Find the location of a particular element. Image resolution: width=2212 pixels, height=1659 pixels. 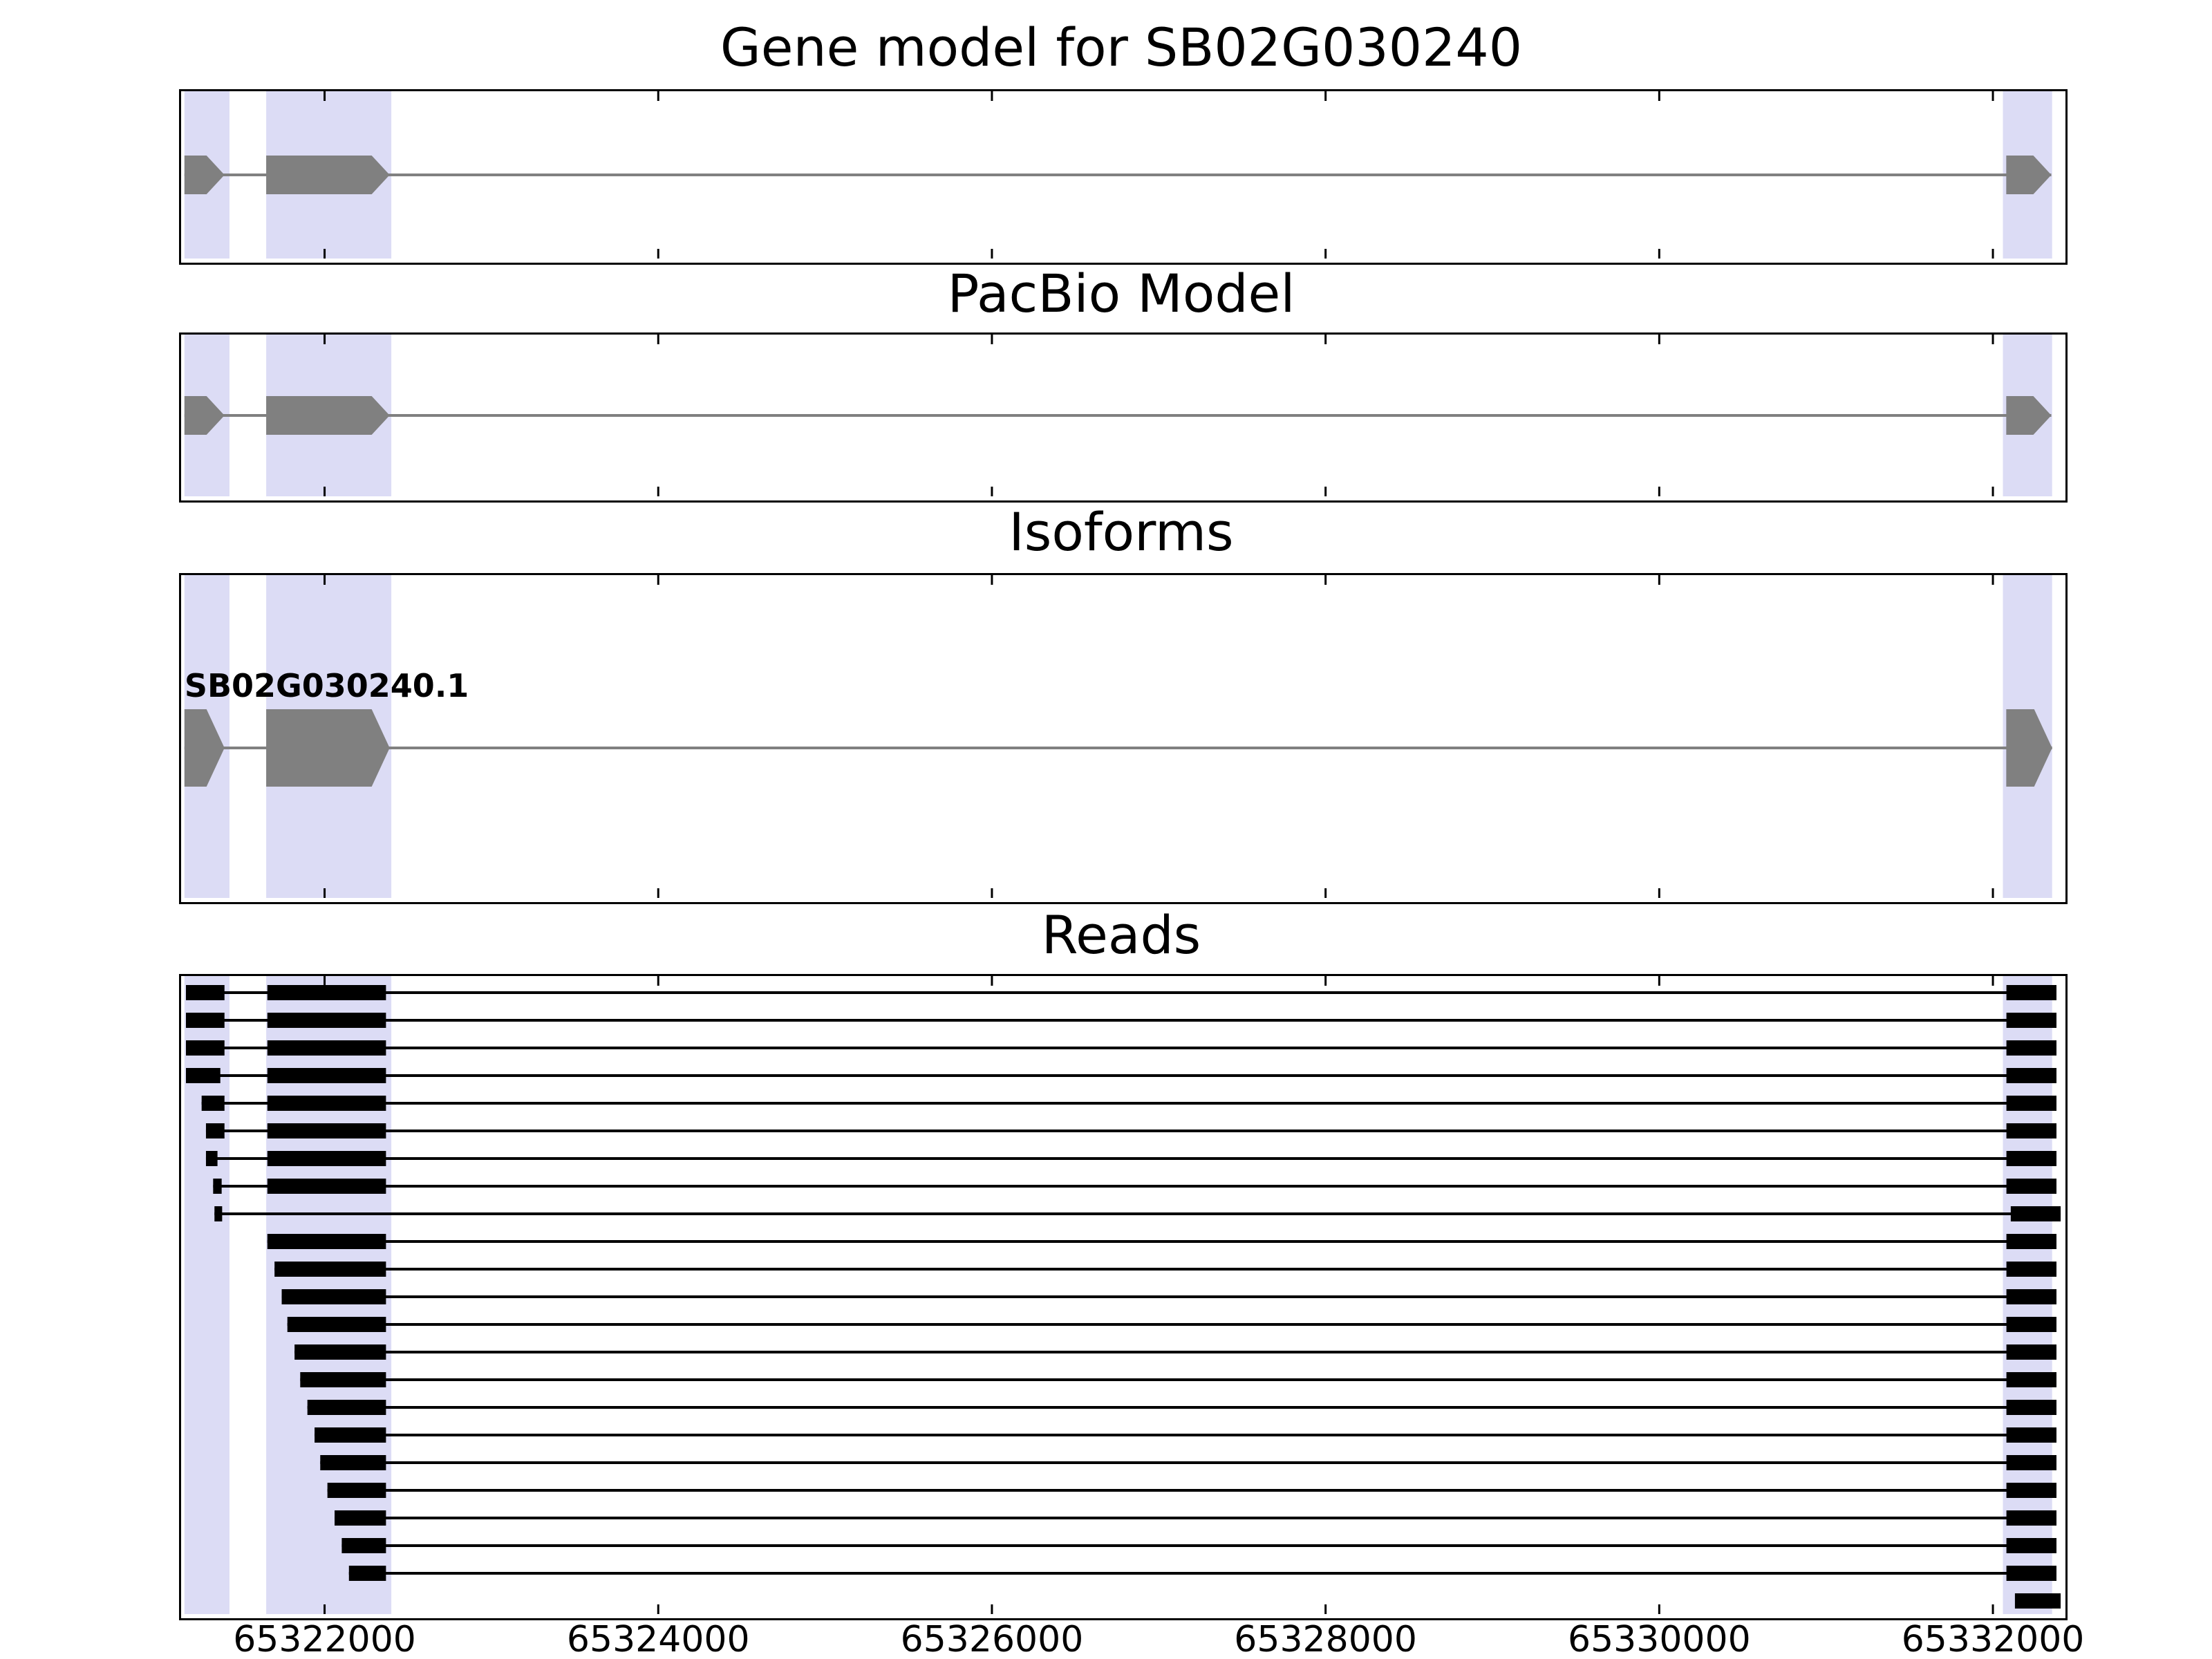

pacbio-title: PacBio Model is located at coordinates (1121, 293).